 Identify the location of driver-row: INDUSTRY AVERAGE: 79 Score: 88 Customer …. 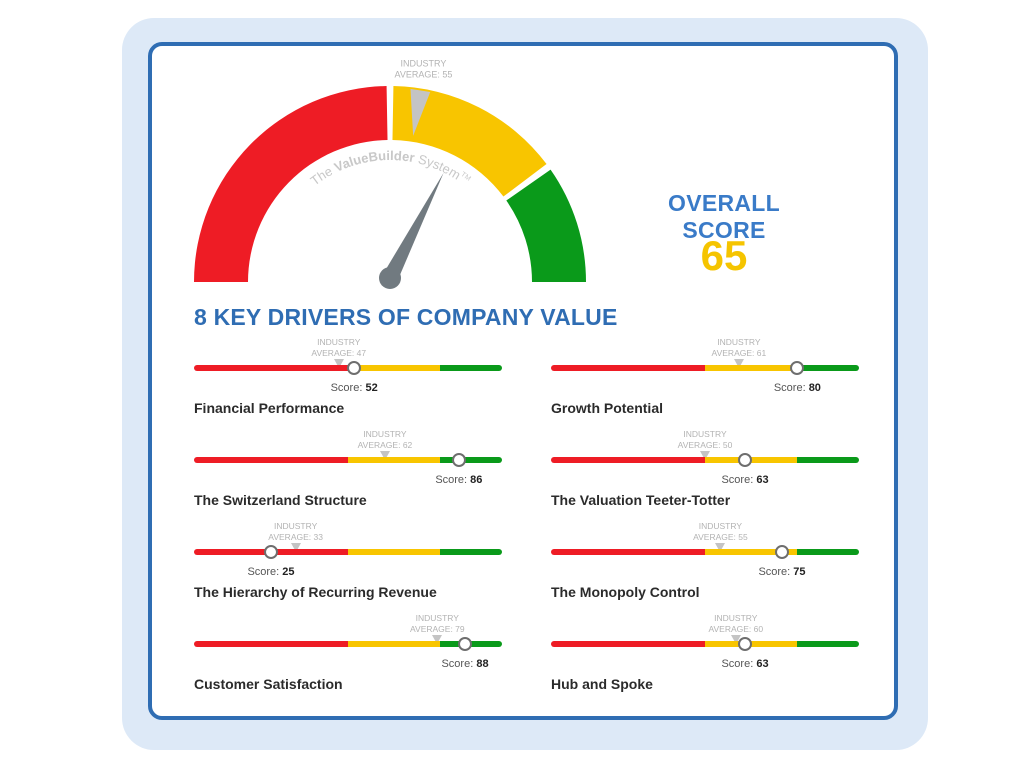
(349, 653).